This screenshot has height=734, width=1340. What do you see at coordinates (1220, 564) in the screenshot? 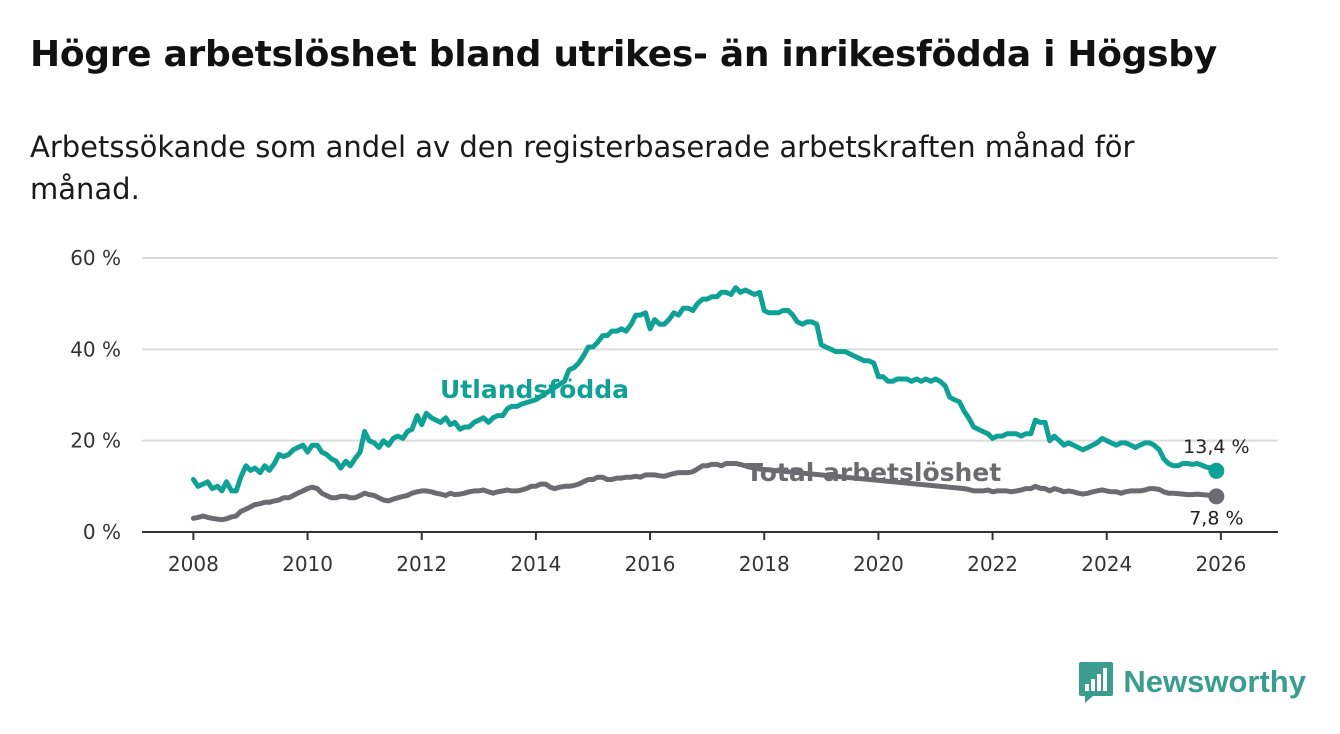
I see `x-tick-label: 2026` at bounding box center [1220, 564].